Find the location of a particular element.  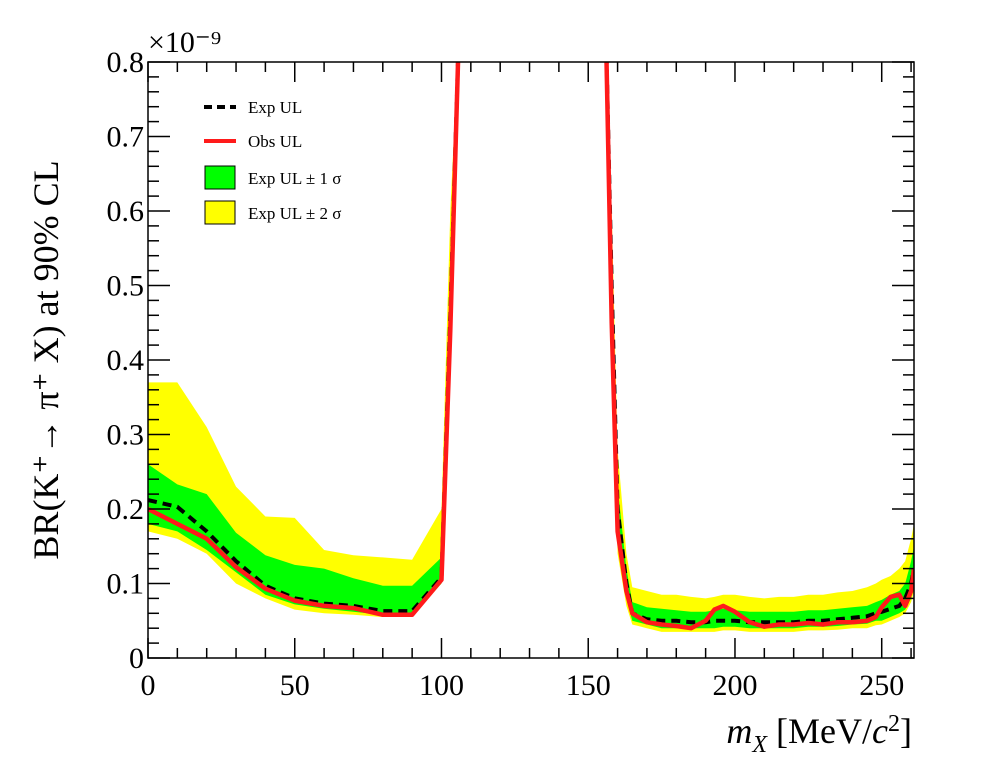

x-axis-title-sup: 2 is located at coordinates (894, 724).